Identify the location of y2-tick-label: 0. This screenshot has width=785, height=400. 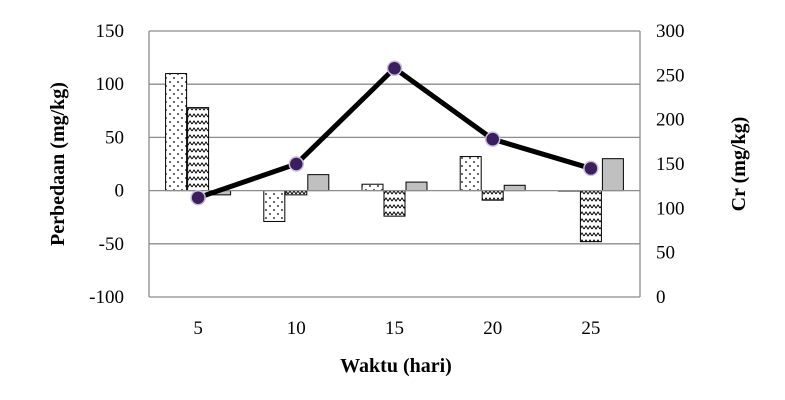
(661, 297).